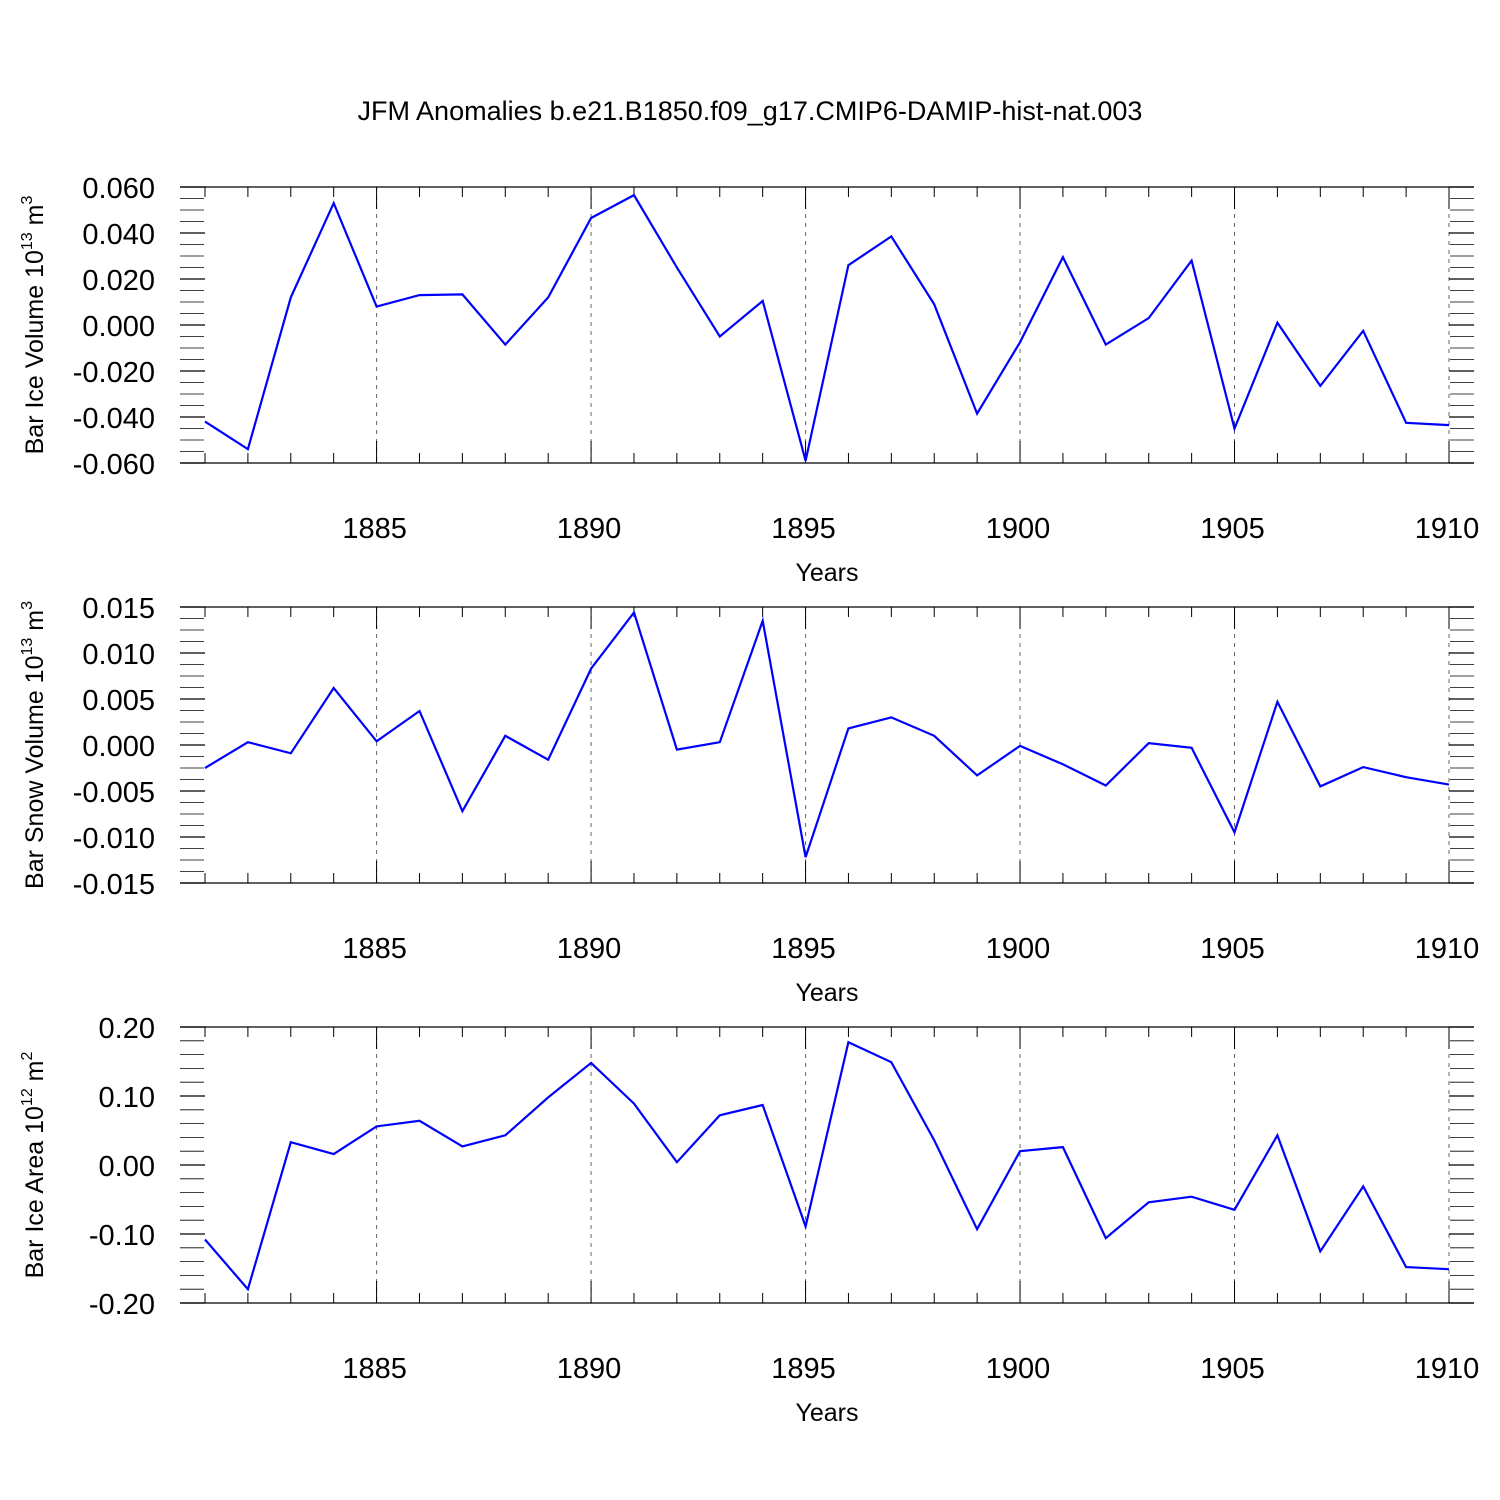 The width and height of the screenshot is (1500, 1500). I want to click on y-tick-label: -0.040, so click(114, 419).